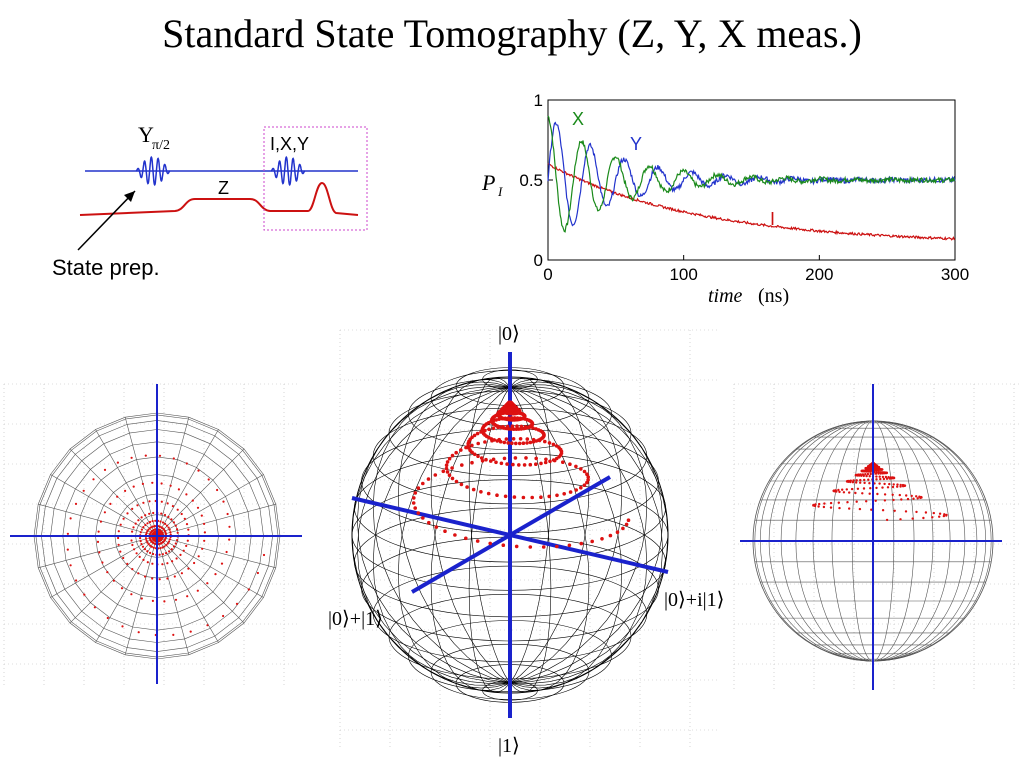 This screenshot has height=768, width=1024. What do you see at coordinates (355, 619) in the screenshot?
I see `ket-plus-x-label: |0⟩+|1⟩` at bounding box center [355, 619].